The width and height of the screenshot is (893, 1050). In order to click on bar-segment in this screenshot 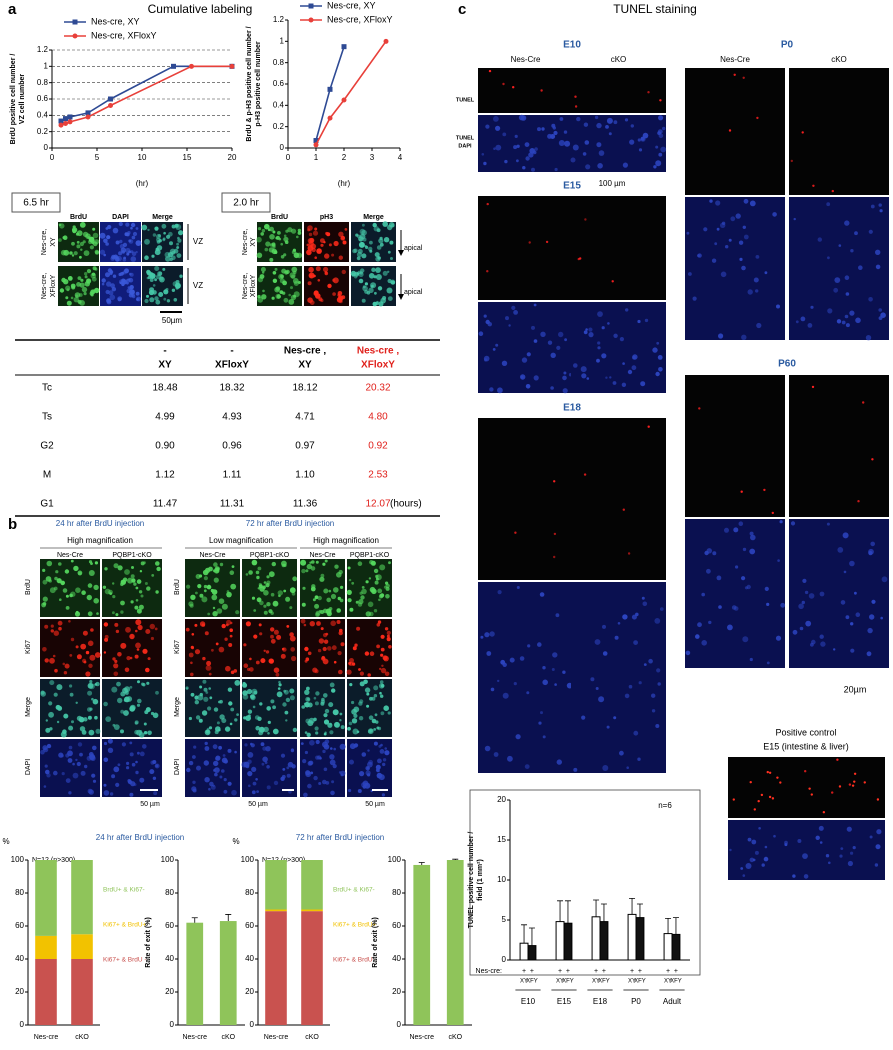, I will do `click(276, 885)`.